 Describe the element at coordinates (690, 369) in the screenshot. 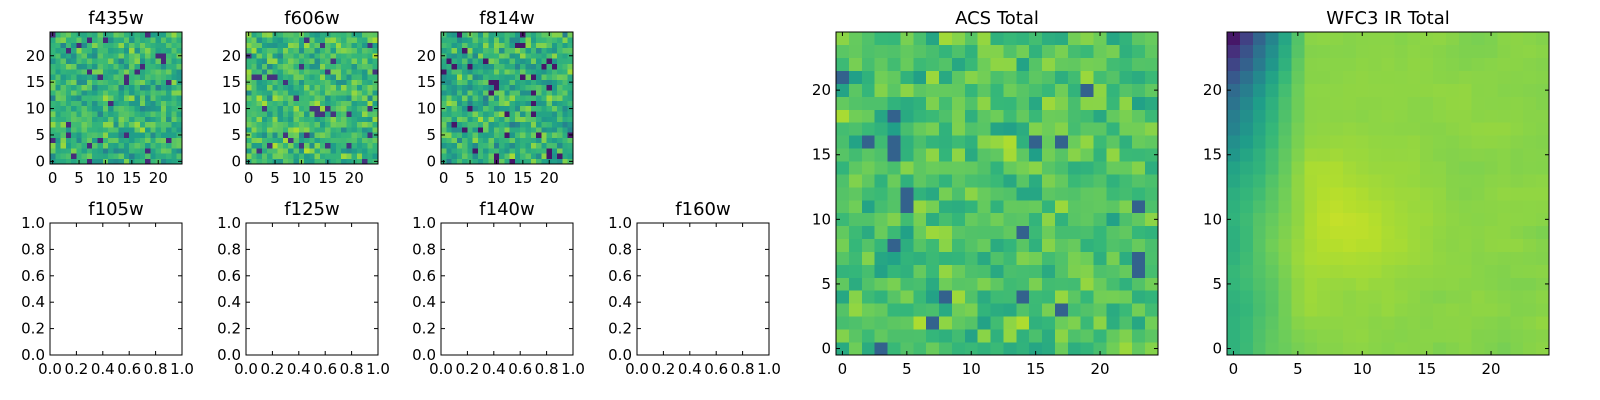

I see `x-tick-label: 0.4` at that location.